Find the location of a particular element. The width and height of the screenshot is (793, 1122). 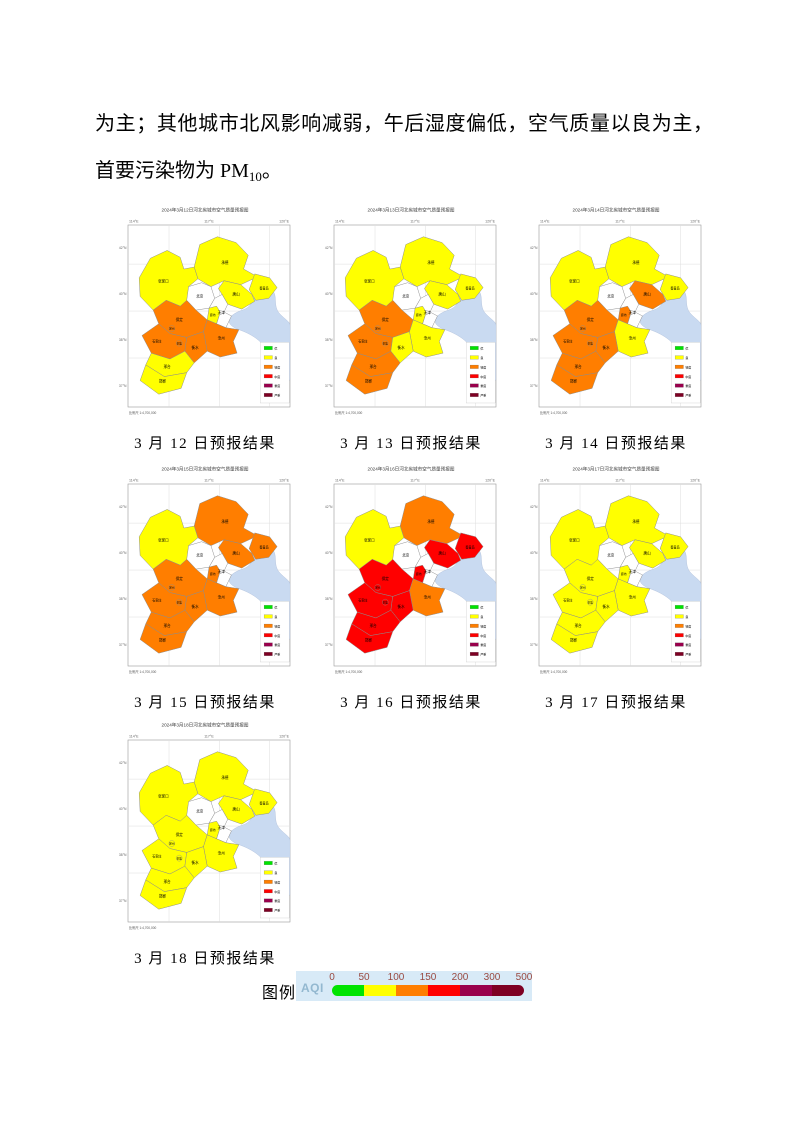

sub-city-label: 定州 is located at coordinates (583, 329).